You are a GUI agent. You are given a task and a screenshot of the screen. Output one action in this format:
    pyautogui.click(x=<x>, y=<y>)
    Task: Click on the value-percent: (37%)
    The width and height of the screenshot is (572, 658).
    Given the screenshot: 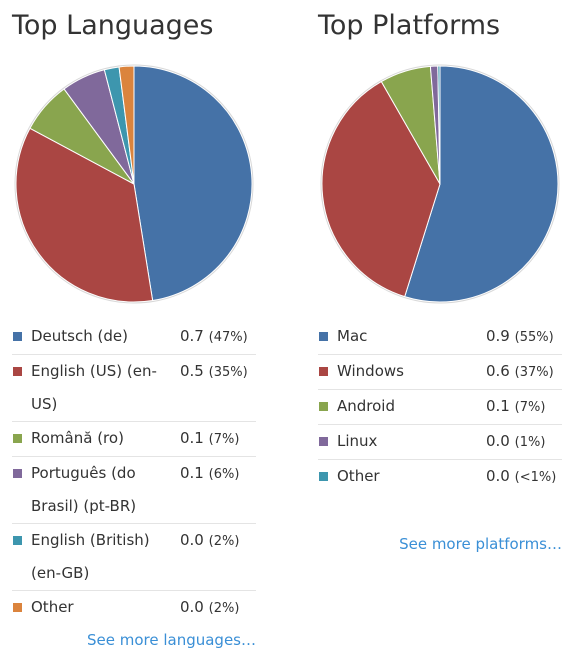 What is the action you would take?
    pyautogui.click(x=534, y=372)
    